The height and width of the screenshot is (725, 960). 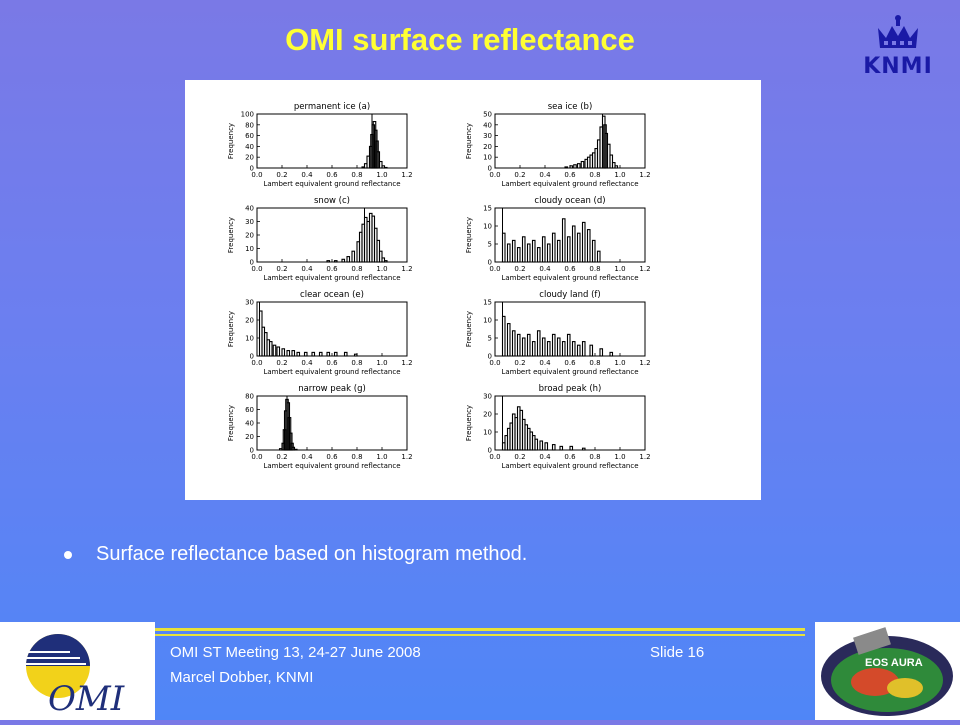 What do you see at coordinates (332, 107) in the screenshot?
I see `panel-title: permanent ice (a)` at bounding box center [332, 107].